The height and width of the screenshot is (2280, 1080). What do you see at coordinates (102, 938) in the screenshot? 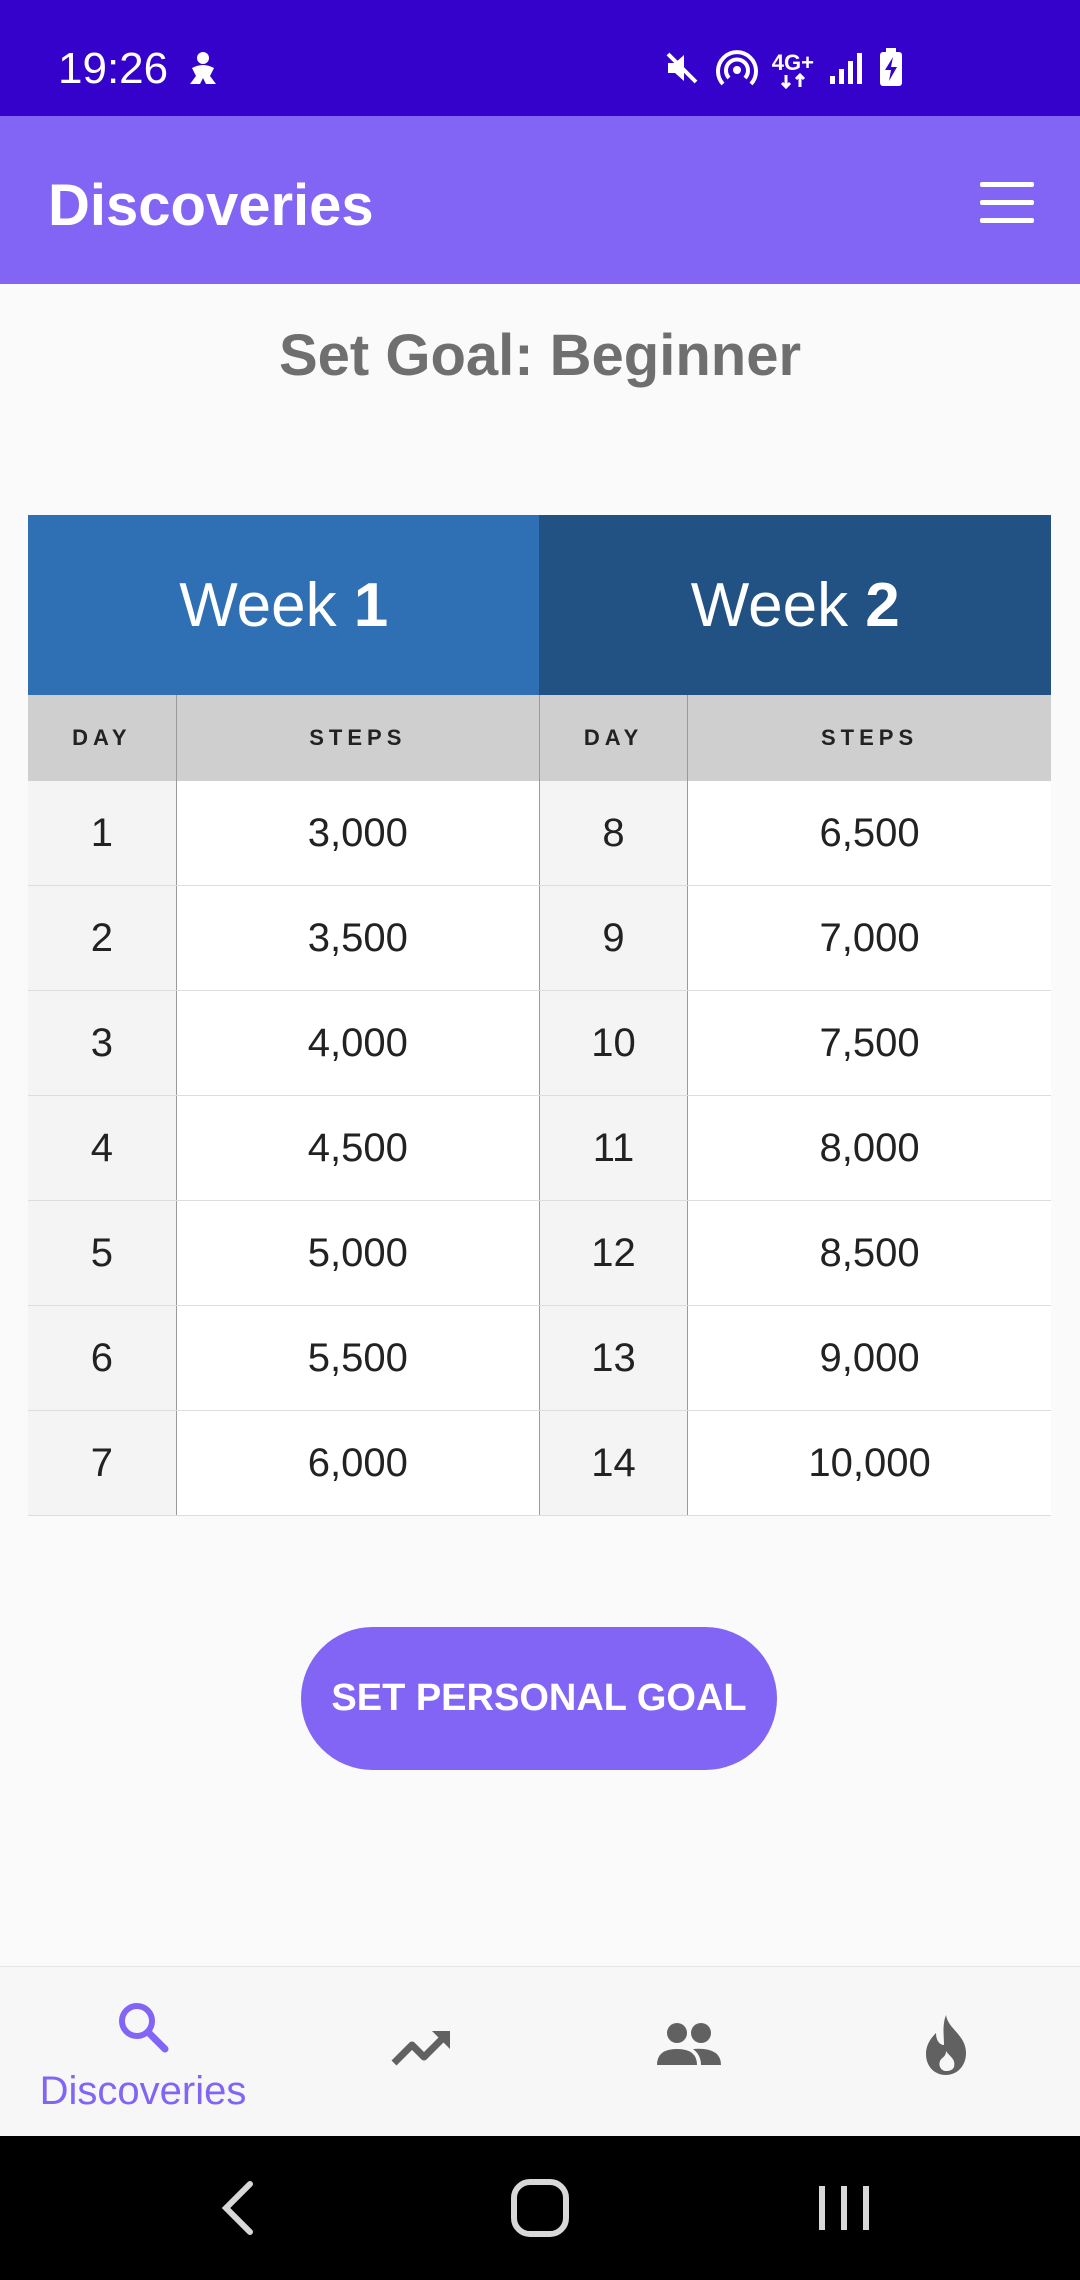
I see `day-cell: 2` at bounding box center [102, 938].